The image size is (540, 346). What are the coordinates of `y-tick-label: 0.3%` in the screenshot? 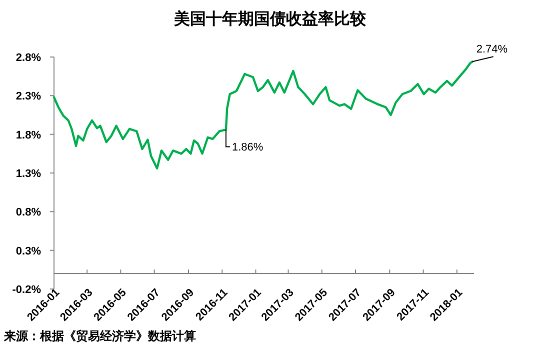 It's located at (29, 251).